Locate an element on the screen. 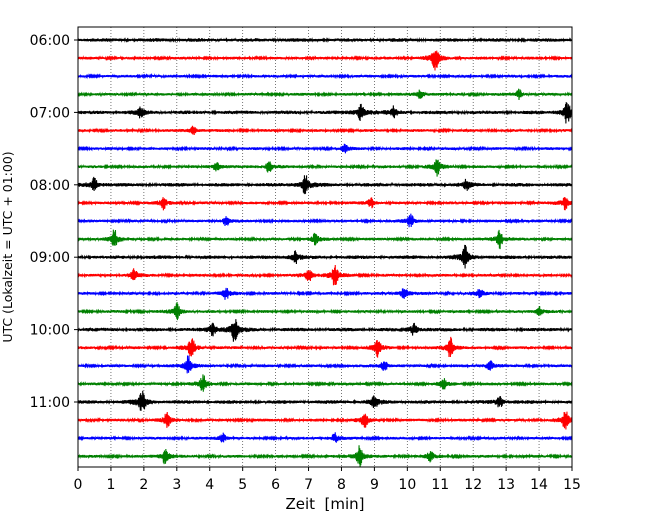 Image resolution: width=650 pixels, height=520 pixels. y-tick-label: 11:00 is located at coordinates (50, 403).